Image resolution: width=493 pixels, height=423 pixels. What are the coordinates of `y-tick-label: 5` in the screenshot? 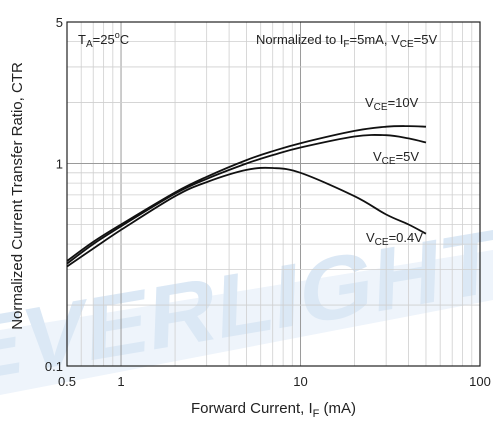 It's located at (59, 22).